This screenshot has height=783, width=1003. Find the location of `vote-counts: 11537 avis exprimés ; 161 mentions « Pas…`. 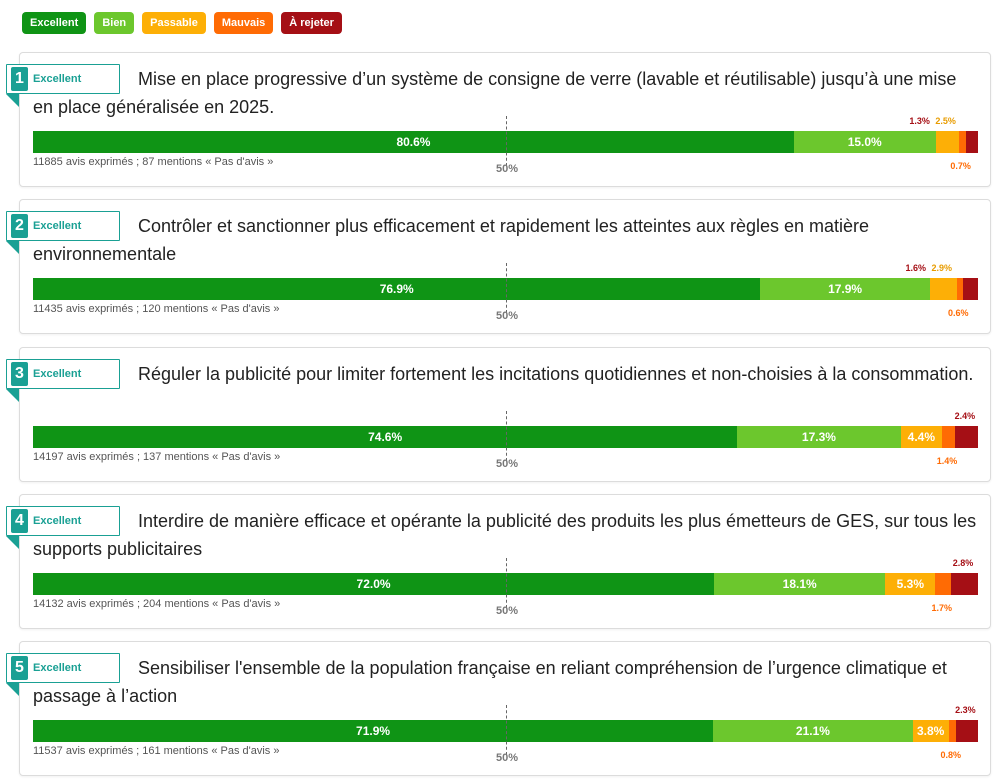

vote-counts: 11537 avis exprimés ; 161 mentions « Pas… is located at coordinates (156, 751).